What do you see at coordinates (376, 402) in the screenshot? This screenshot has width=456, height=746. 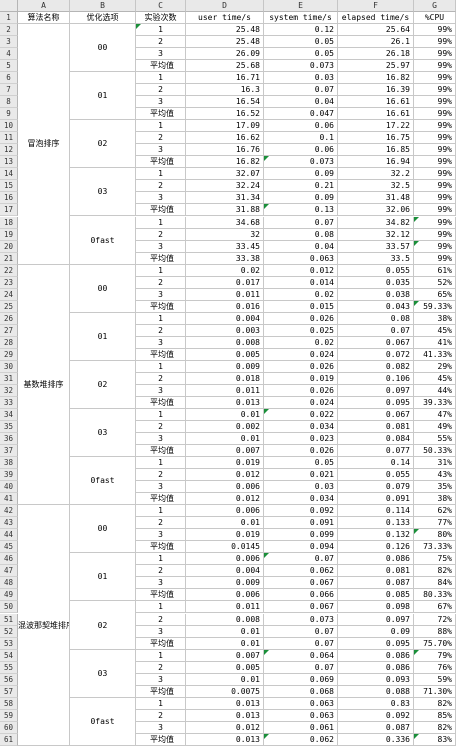 I see `value-cell: 0.095` at bounding box center [376, 402].